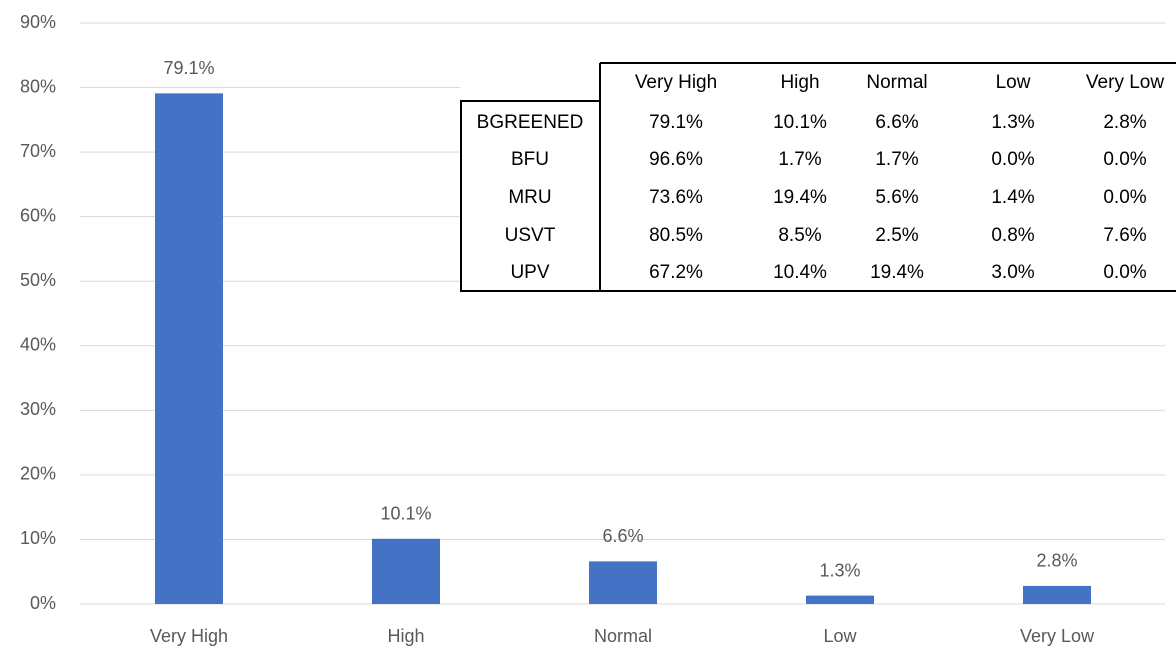  I want to click on table-cell: 79.1%, so click(676, 122).